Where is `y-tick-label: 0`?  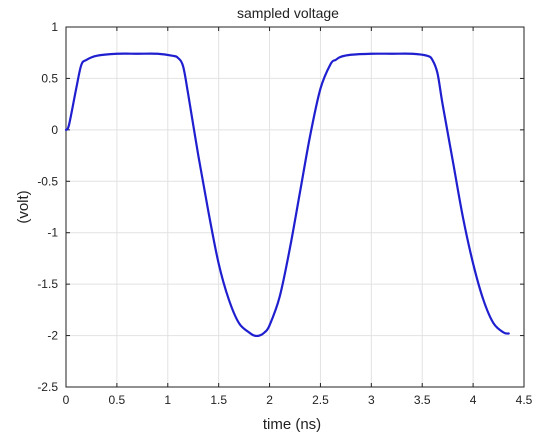 y-tick-label: 0 is located at coordinates (54, 130).